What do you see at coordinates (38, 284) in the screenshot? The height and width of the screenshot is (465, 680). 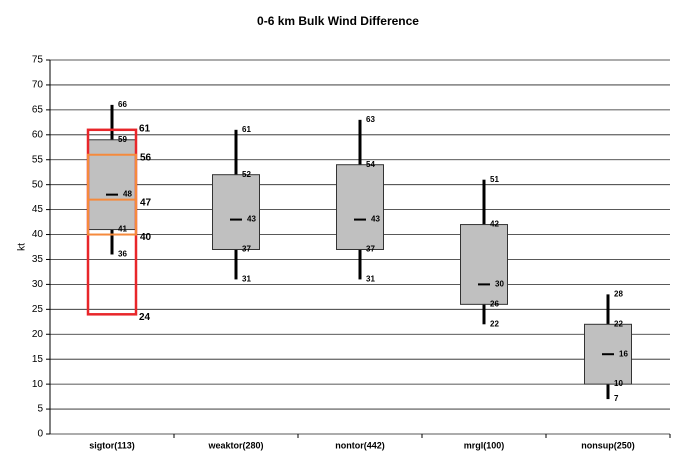 I see `y-tick-label: 30` at bounding box center [38, 284].